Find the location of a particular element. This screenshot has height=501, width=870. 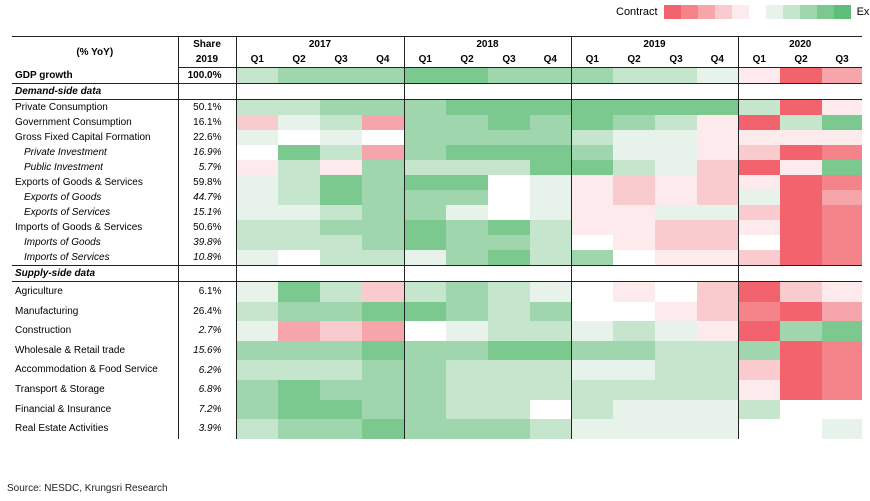

header-quarter: Q3 is located at coordinates (842, 60).